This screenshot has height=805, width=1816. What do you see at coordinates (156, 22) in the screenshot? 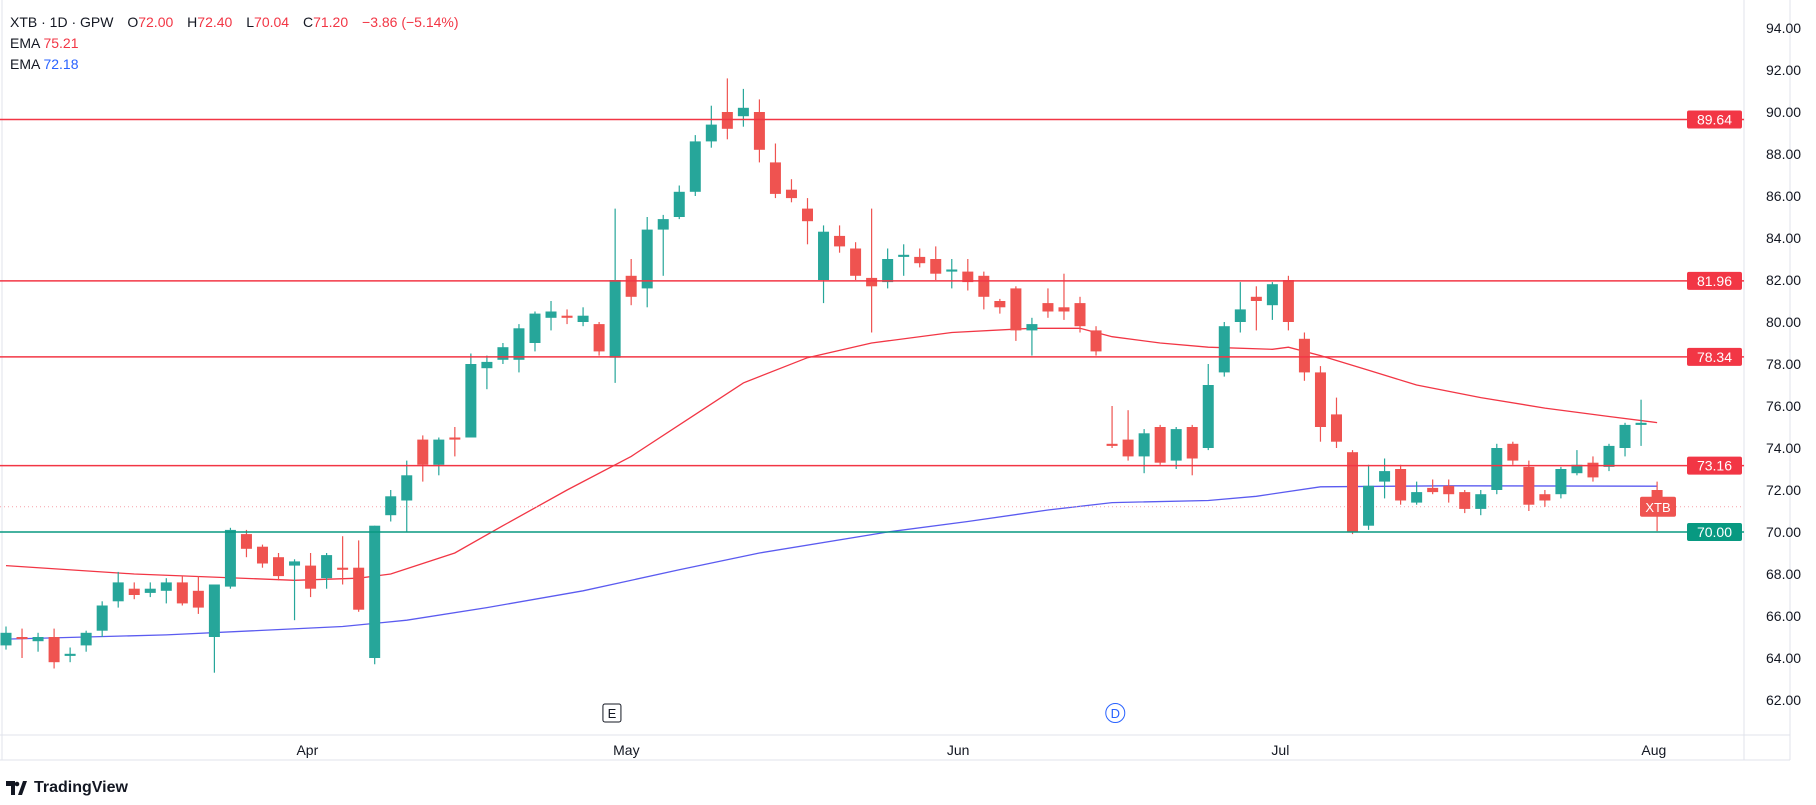
I see `open-value: 72.00` at bounding box center [156, 22].